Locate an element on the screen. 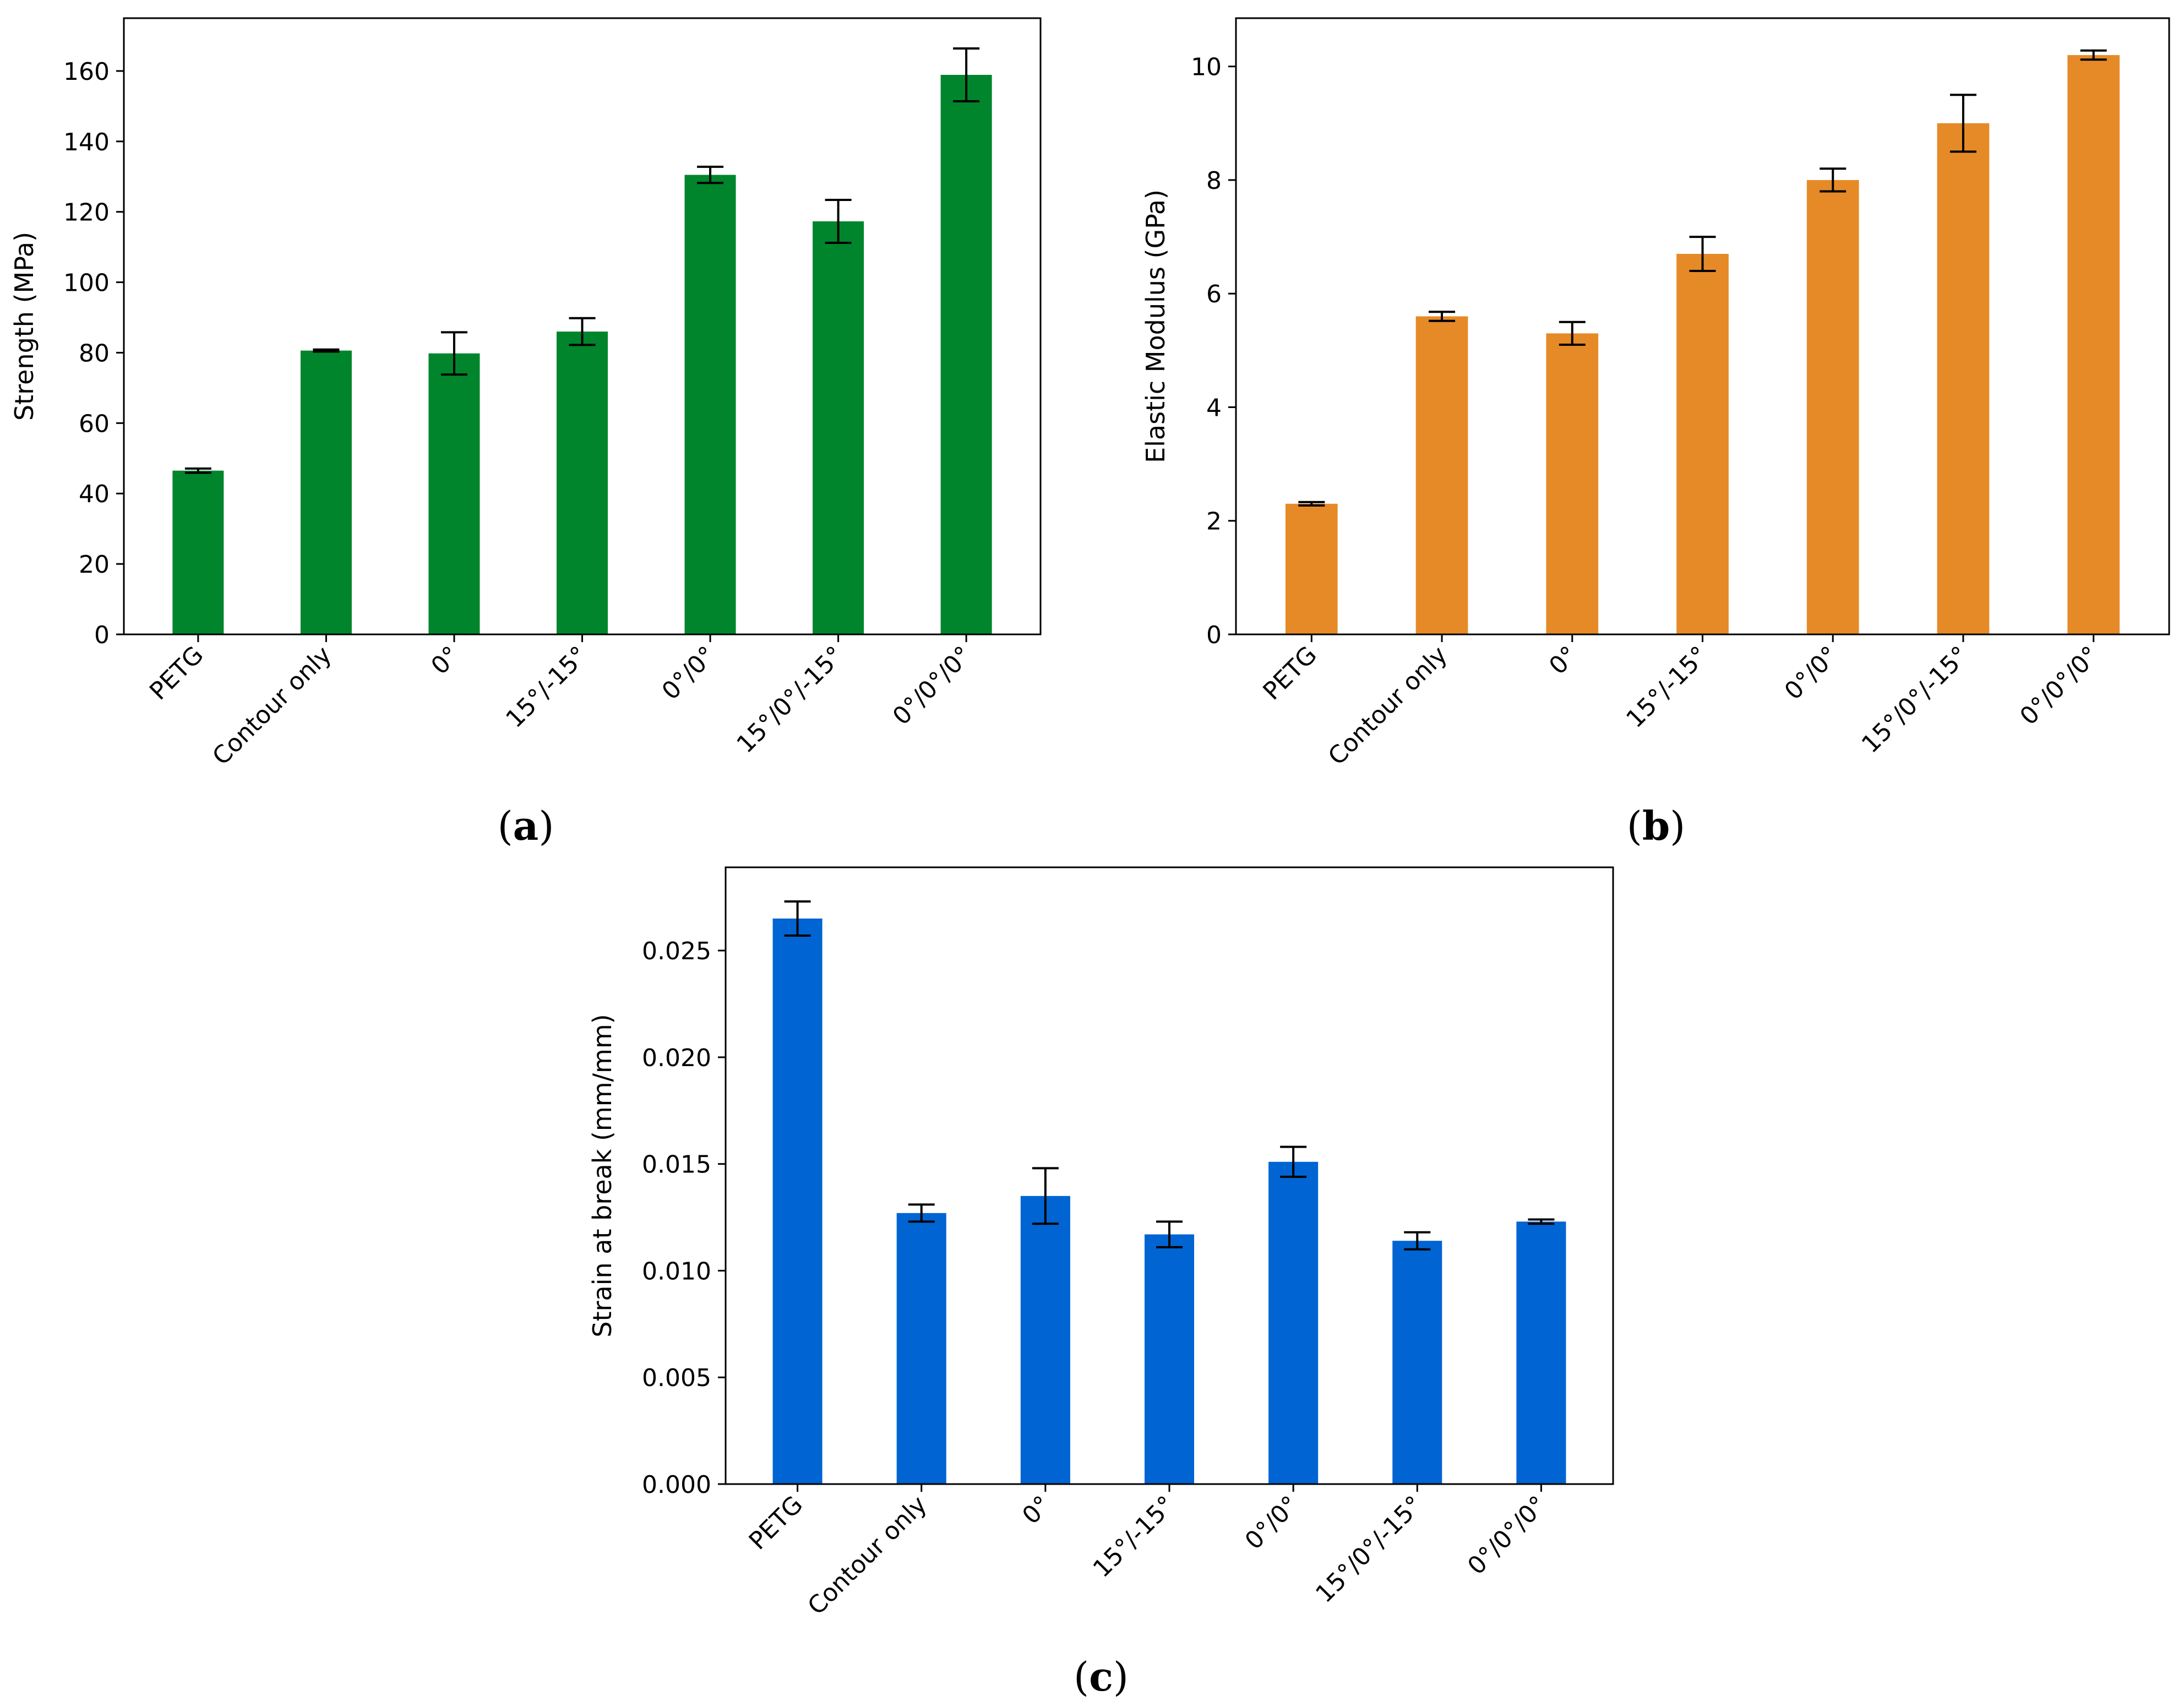 This screenshot has width=2184, height=1706. y-axis-title-c: Strain at break (mm/mm) is located at coordinates (602, 1176).